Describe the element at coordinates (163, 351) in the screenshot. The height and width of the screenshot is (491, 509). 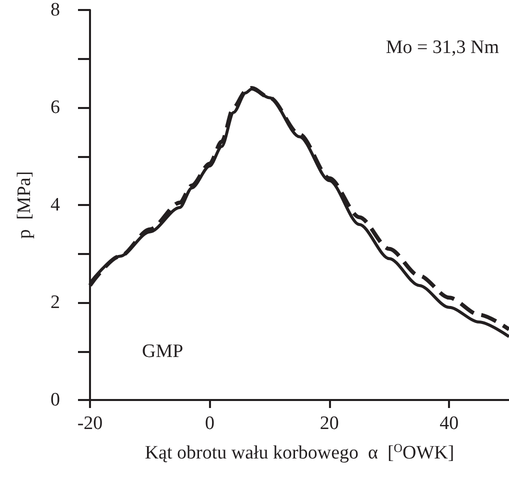
I see `annotation: GMP` at that location.